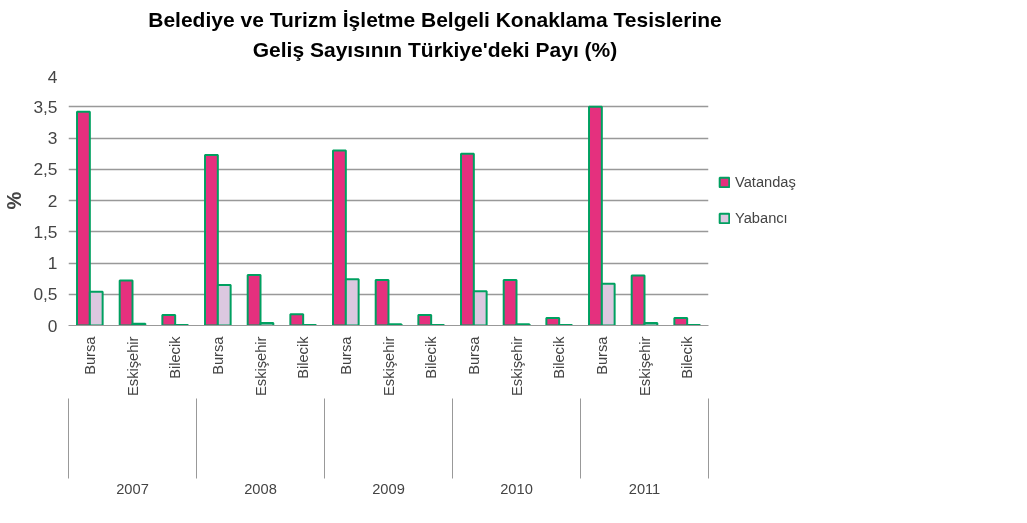  I want to click on text: 2009, so click(388, 488).